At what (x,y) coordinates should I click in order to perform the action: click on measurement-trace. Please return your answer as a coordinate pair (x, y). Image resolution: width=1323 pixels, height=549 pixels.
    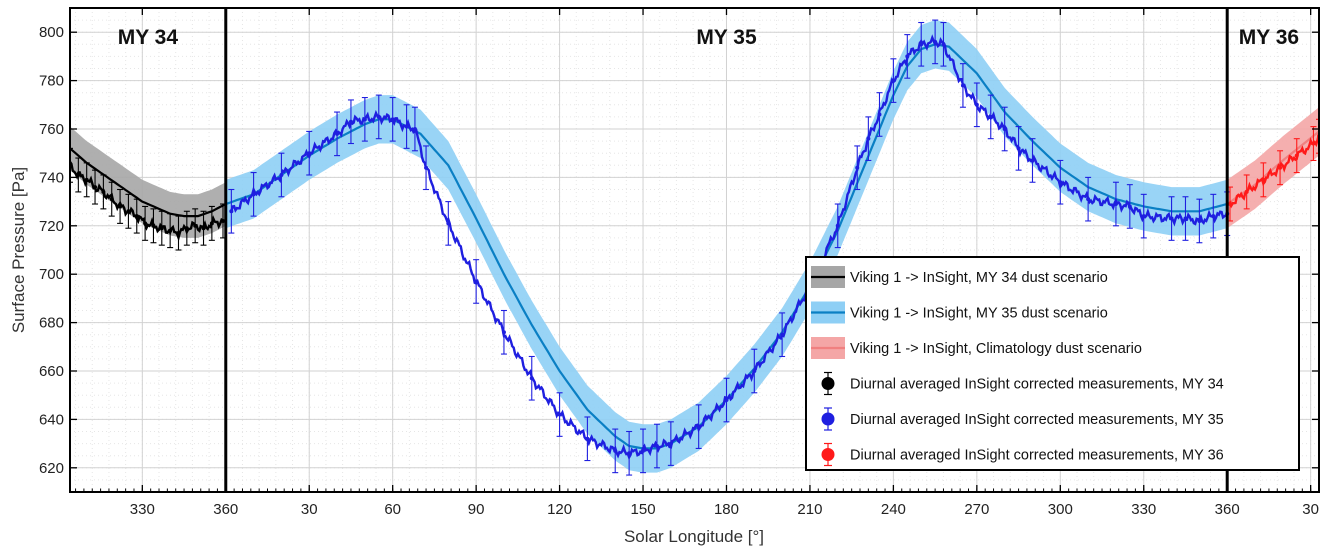
    Looking at the image, I should click on (1273, 171).